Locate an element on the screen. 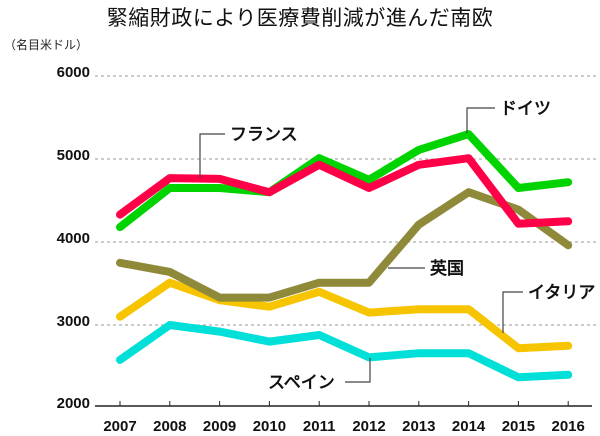 The width and height of the screenshot is (600, 436). series-label: スペイン is located at coordinates (301, 383).